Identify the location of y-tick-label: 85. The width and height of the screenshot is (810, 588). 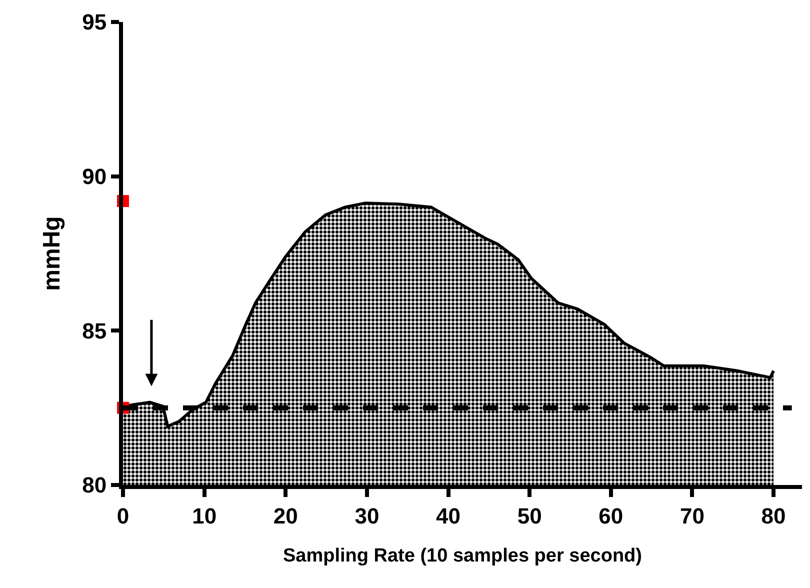
(94, 331).